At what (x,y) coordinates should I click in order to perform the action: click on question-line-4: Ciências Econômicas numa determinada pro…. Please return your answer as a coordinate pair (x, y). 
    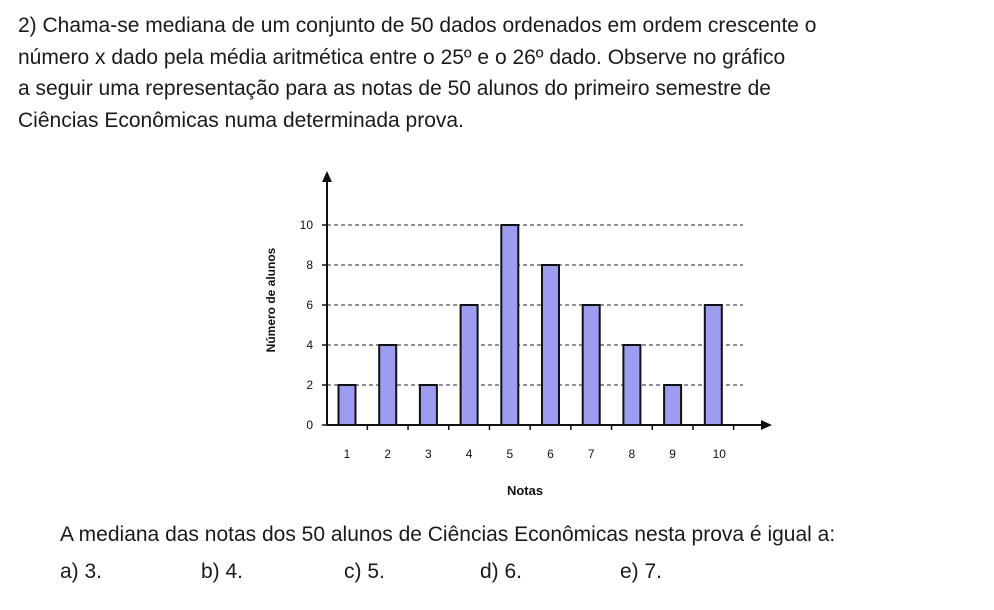
    Looking at the image, I should click on (241, 120).